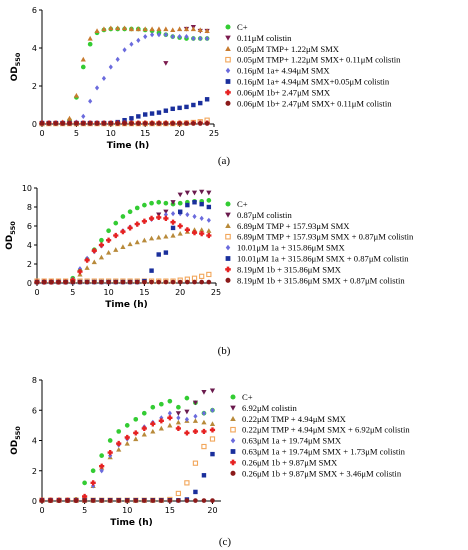 The height and width of the screenshot is (550, 468). What do you see at coordinates (84, 510) in the screenshot?
I see `x-tick-label: 5` at bounding box center [84, 510].